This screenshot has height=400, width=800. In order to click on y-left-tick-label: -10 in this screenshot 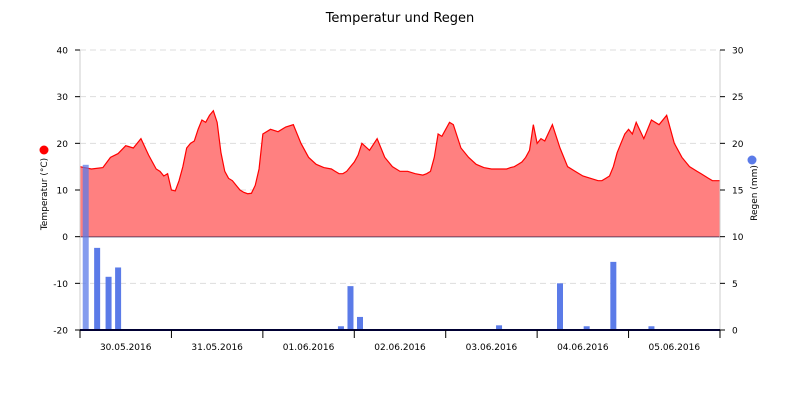, I will do `click(60, 285)`.